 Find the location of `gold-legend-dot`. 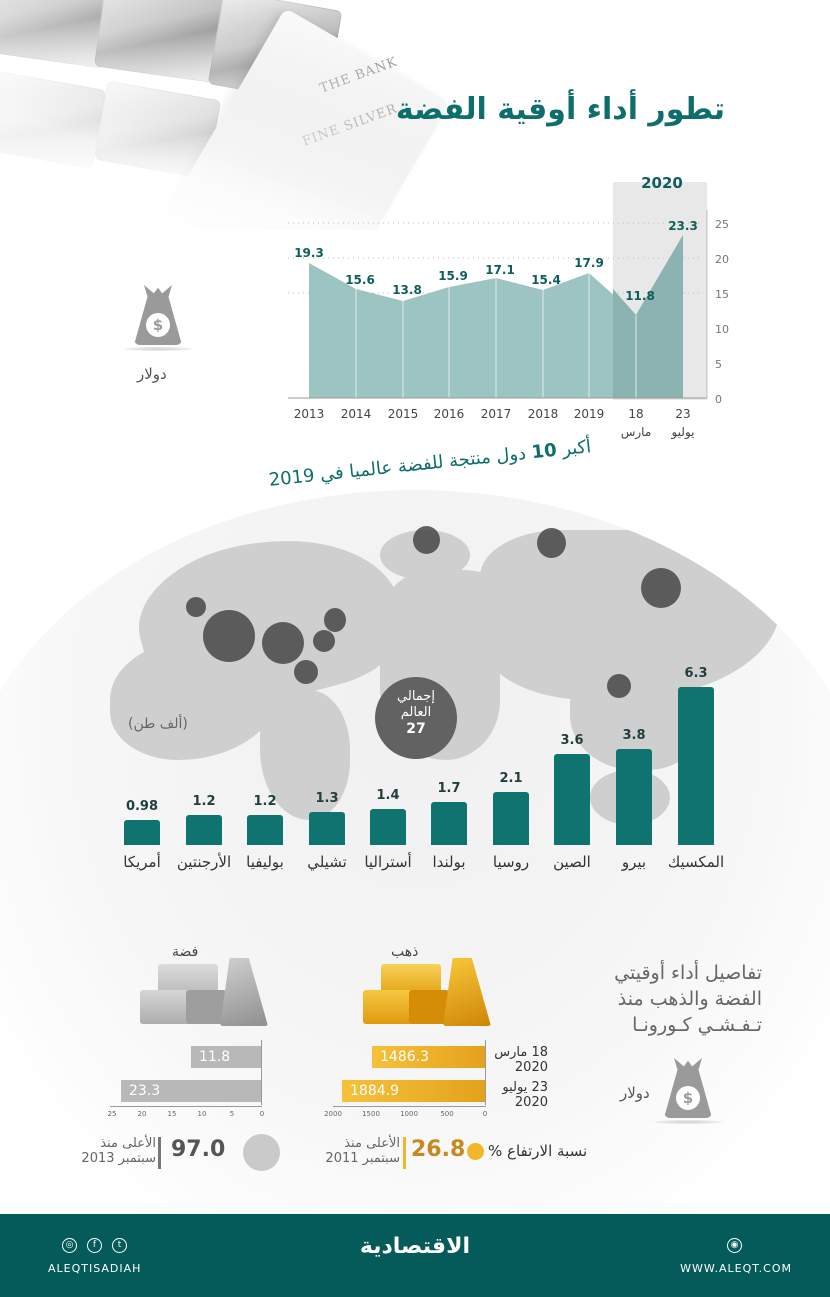

gold-legend-dot is located at coordinates (475, 1151).